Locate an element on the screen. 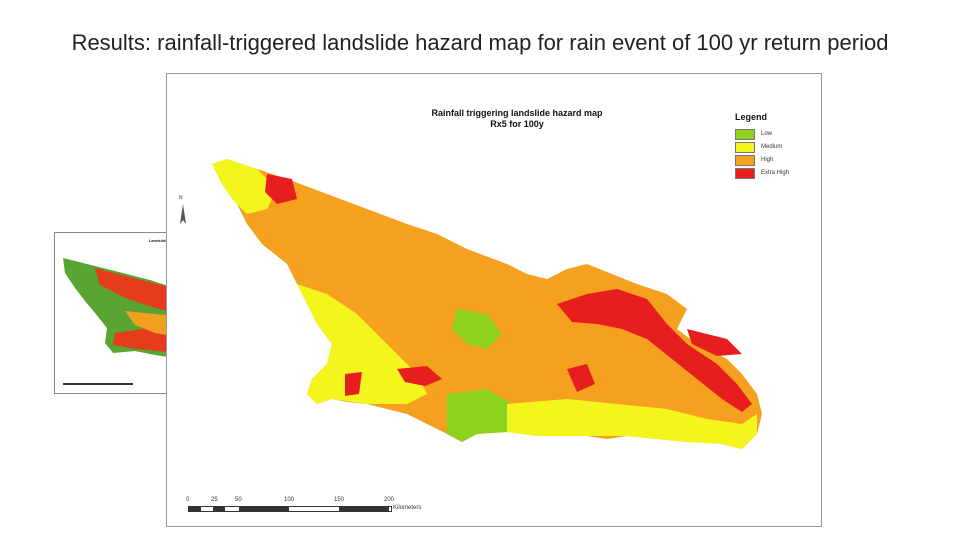 The image size is (960, 540). legend-label: Medium is located at coordinates (772, 147).